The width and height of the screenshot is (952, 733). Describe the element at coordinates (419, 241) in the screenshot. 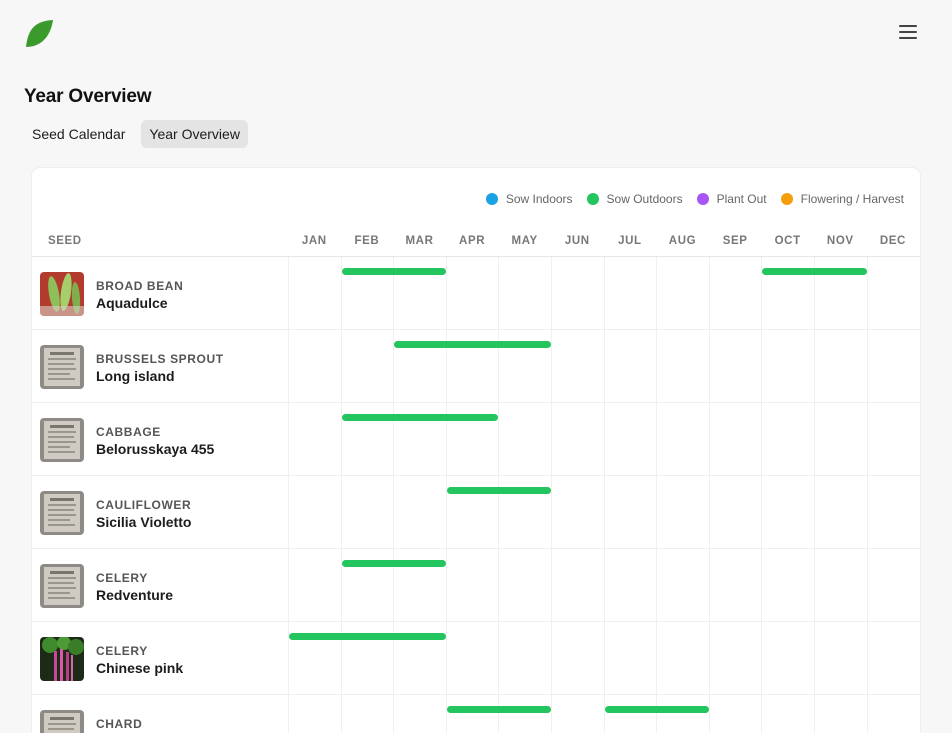

I see `month-header-mar: MAR` at that location.